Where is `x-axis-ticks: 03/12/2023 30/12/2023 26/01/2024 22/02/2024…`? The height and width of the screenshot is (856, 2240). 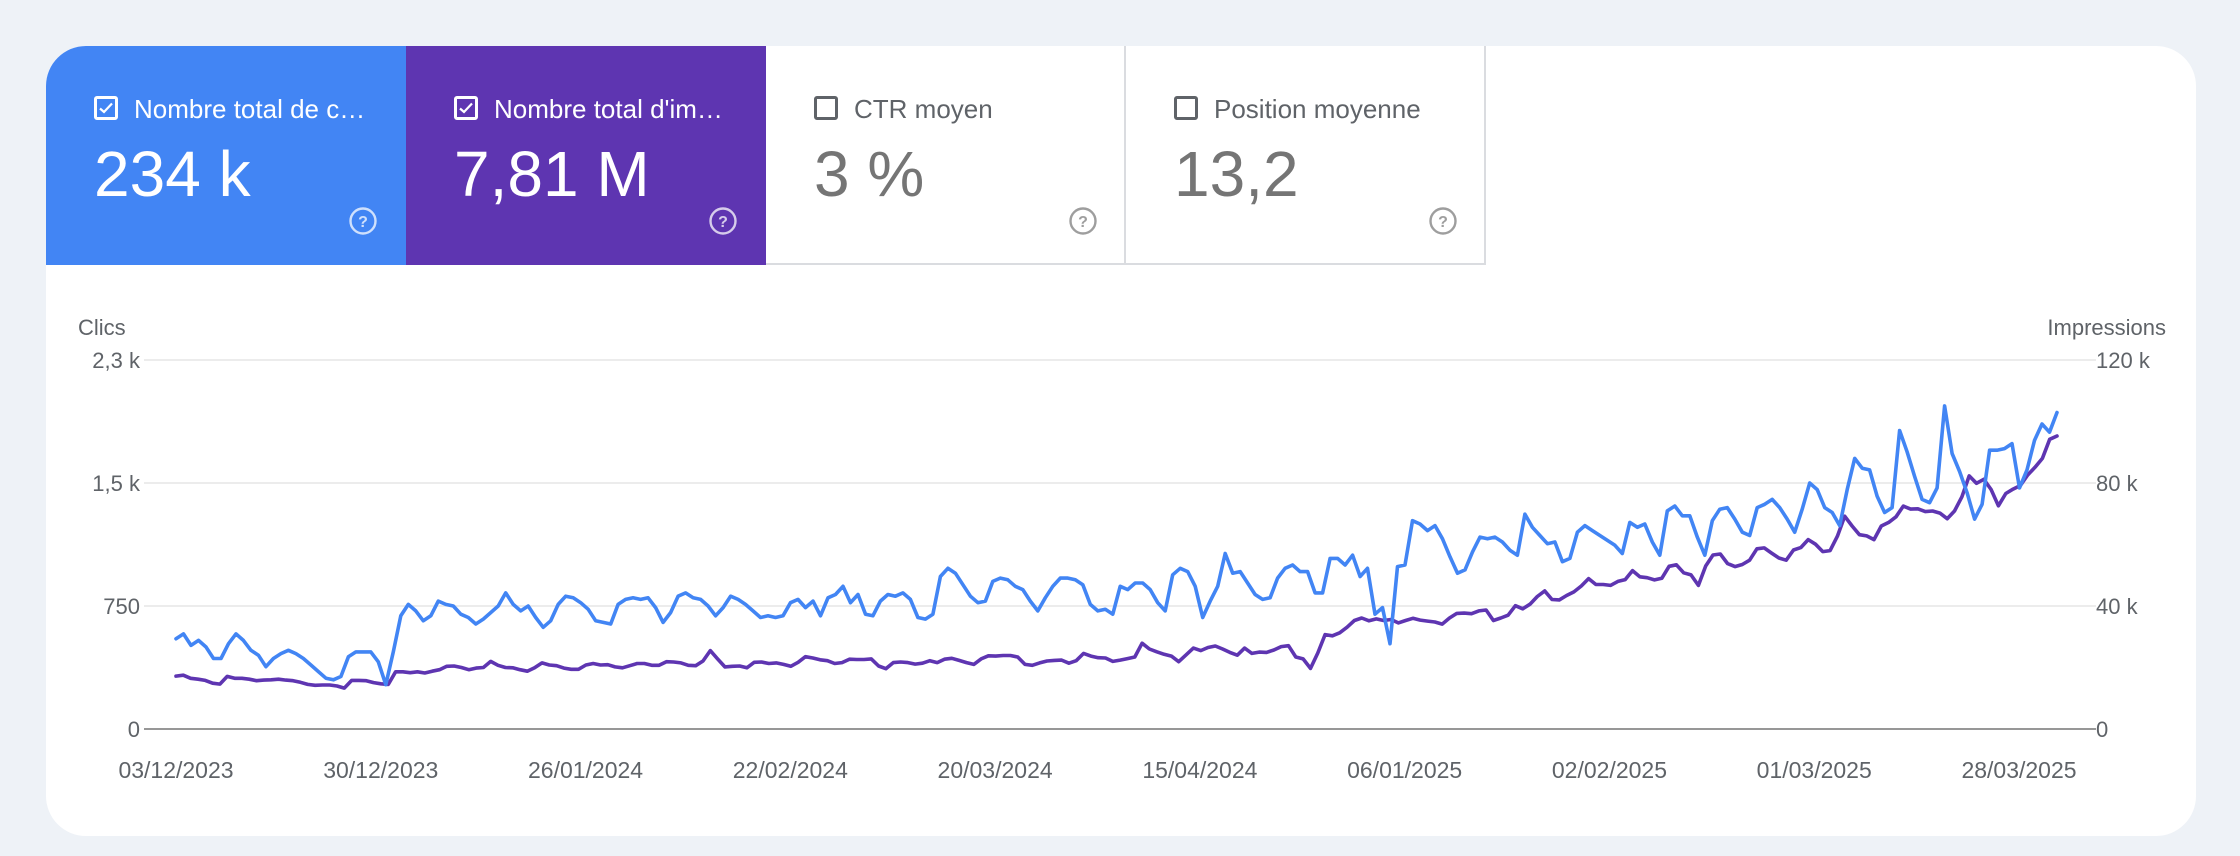 x-axis-ticks: 03/12/2023 30/12/2023 26/01/2024 22/02/2024… is located at coordinates (1097, 770).